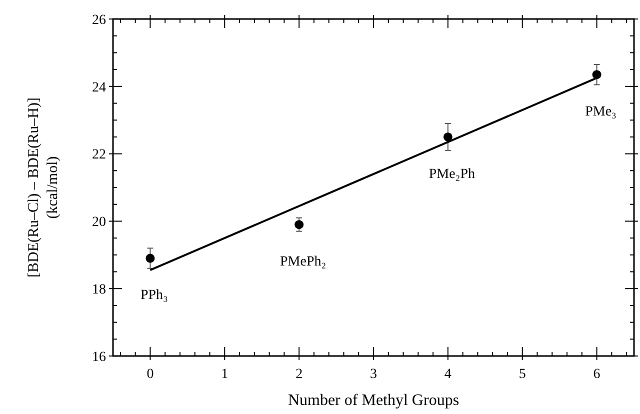  What do you see at coordinates (448, 374) in the screenshot?
I see `x-tick-label: 4` at bounding box center [448, 374].